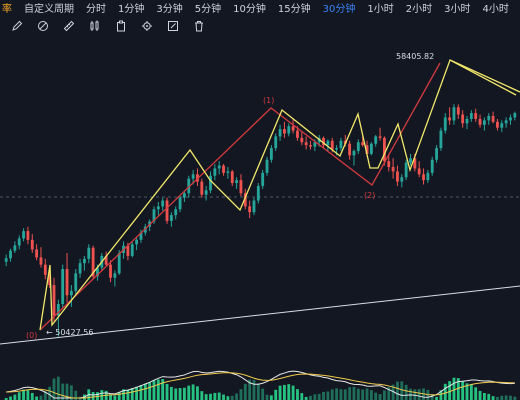  Describe the element at coordinates (7, 9) in the screenshot. I see `tab-partial: 率` at that location.